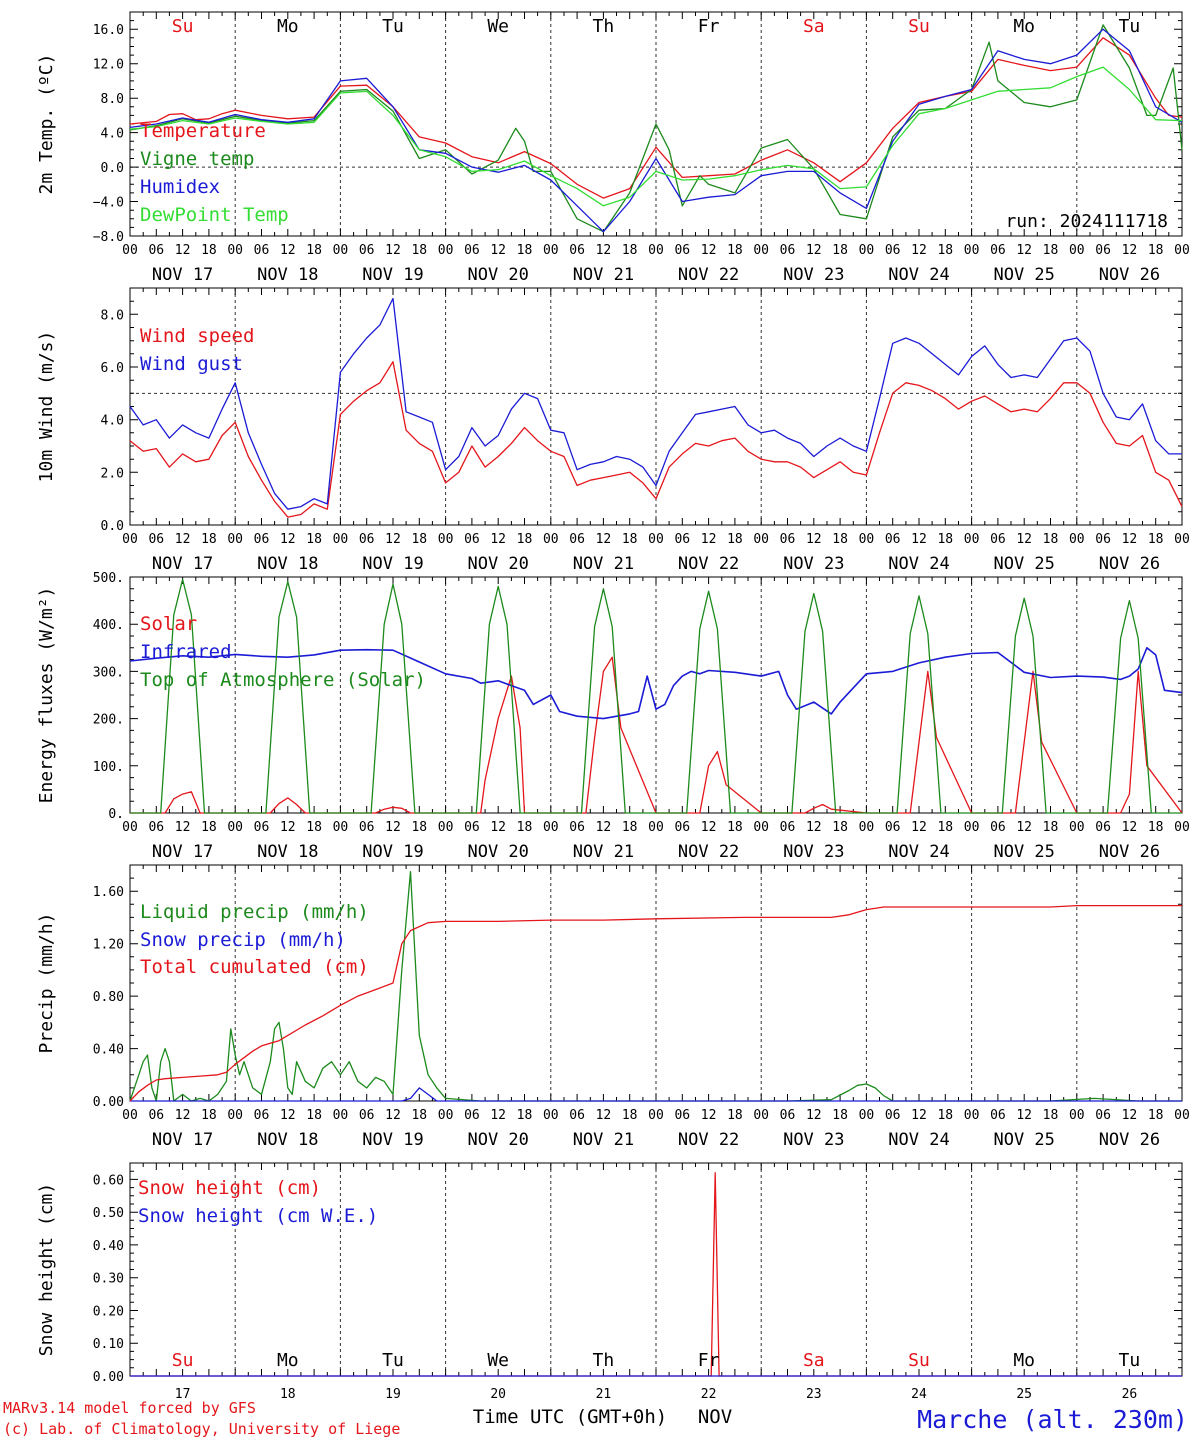  What do you see at coordinates (108, 237) in the screenshot?
I see `y-tick-label: −8.0` at bounding box center [108, 237].